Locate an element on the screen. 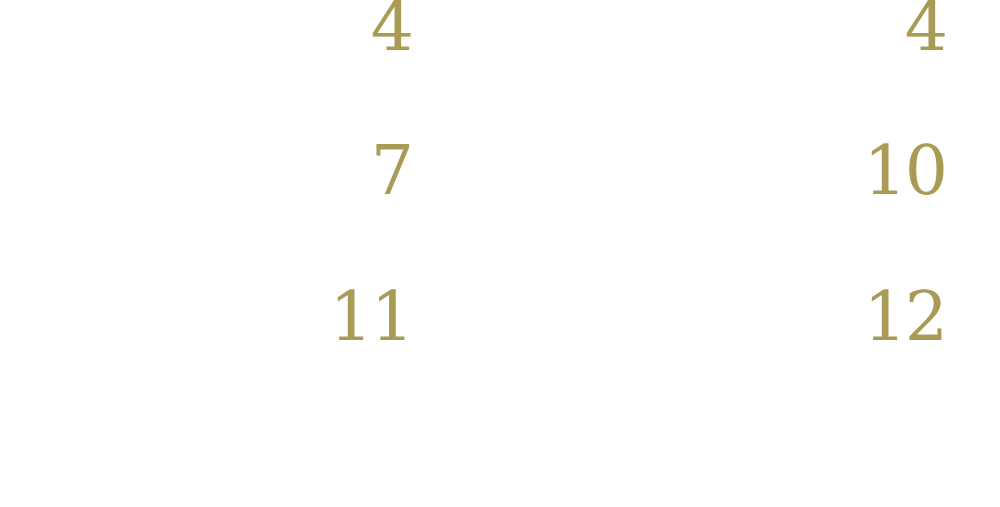 This screenshot has width=1000, height=507. right-number-1: 4 is located at coordinates (876, 31).